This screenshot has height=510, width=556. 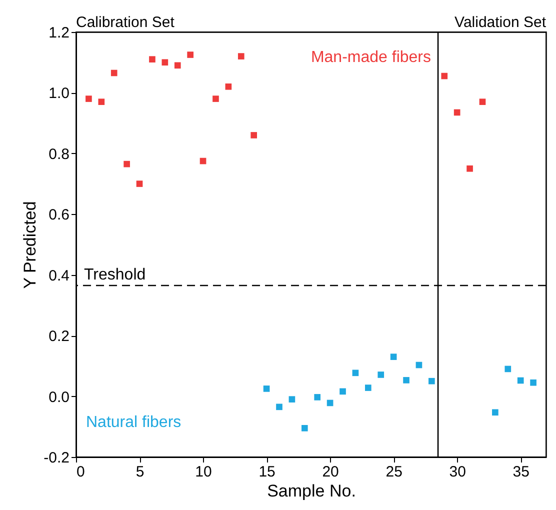 I want to click on text: Validation Set, so click(x=500, y=22).